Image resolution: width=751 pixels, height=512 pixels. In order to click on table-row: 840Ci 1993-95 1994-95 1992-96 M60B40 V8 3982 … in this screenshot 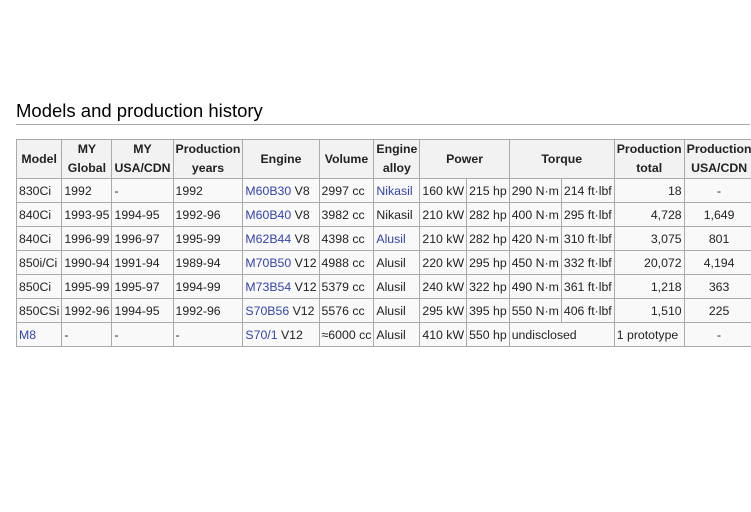, I will do `click(383, 214)`.